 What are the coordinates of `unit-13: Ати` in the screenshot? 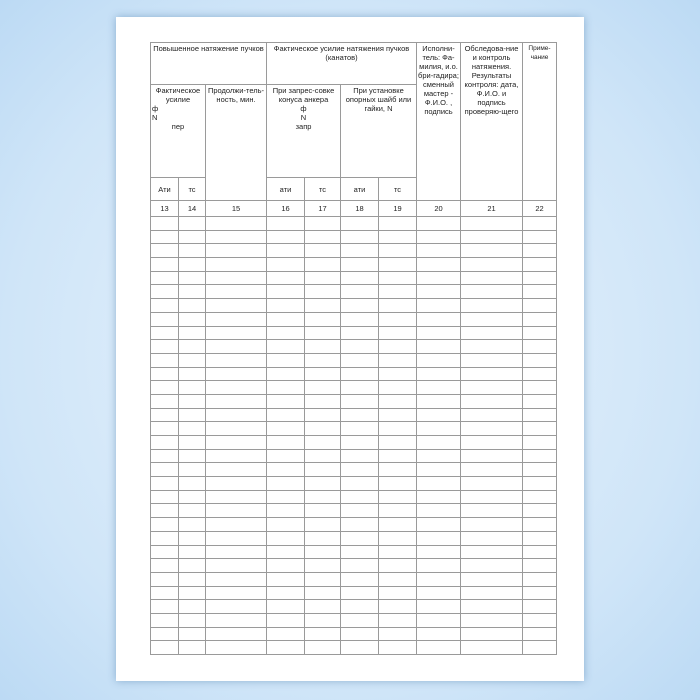 It's located at (164, 189).